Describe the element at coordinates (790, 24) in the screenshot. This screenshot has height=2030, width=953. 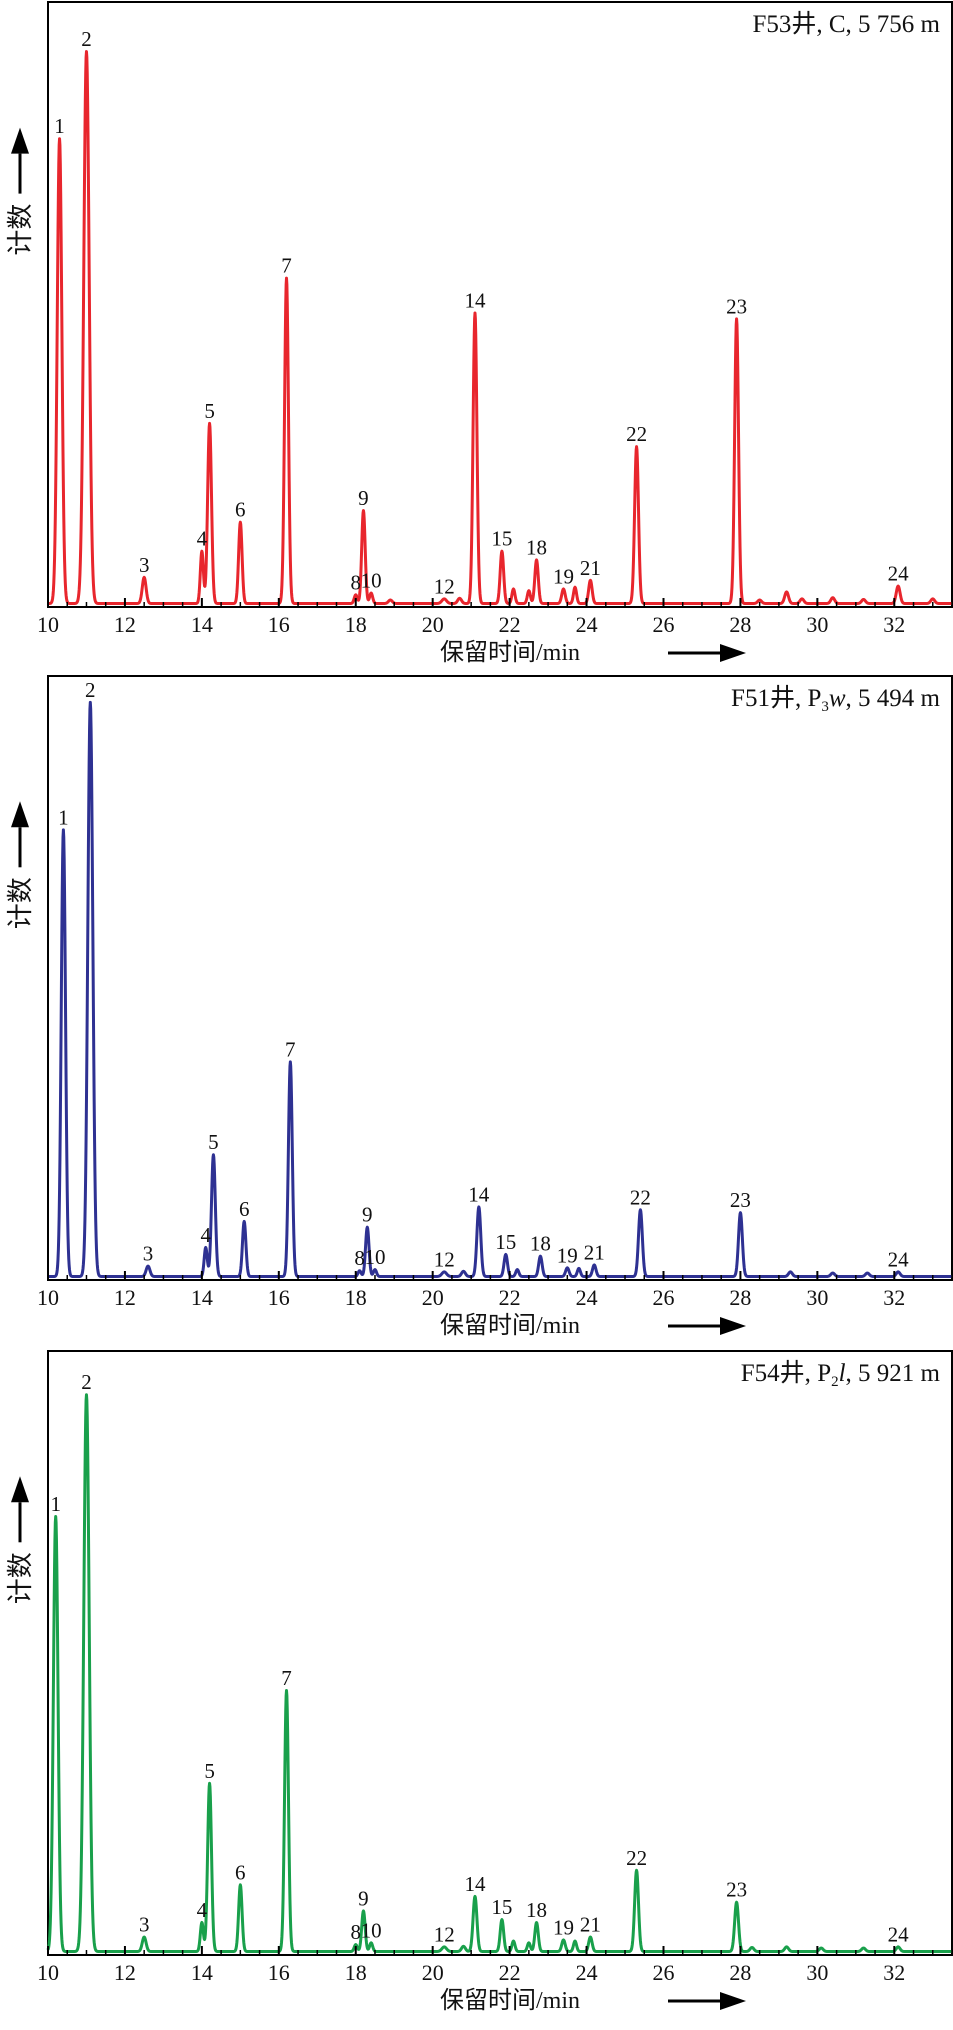
I see `title-well: F53井,` at that location.